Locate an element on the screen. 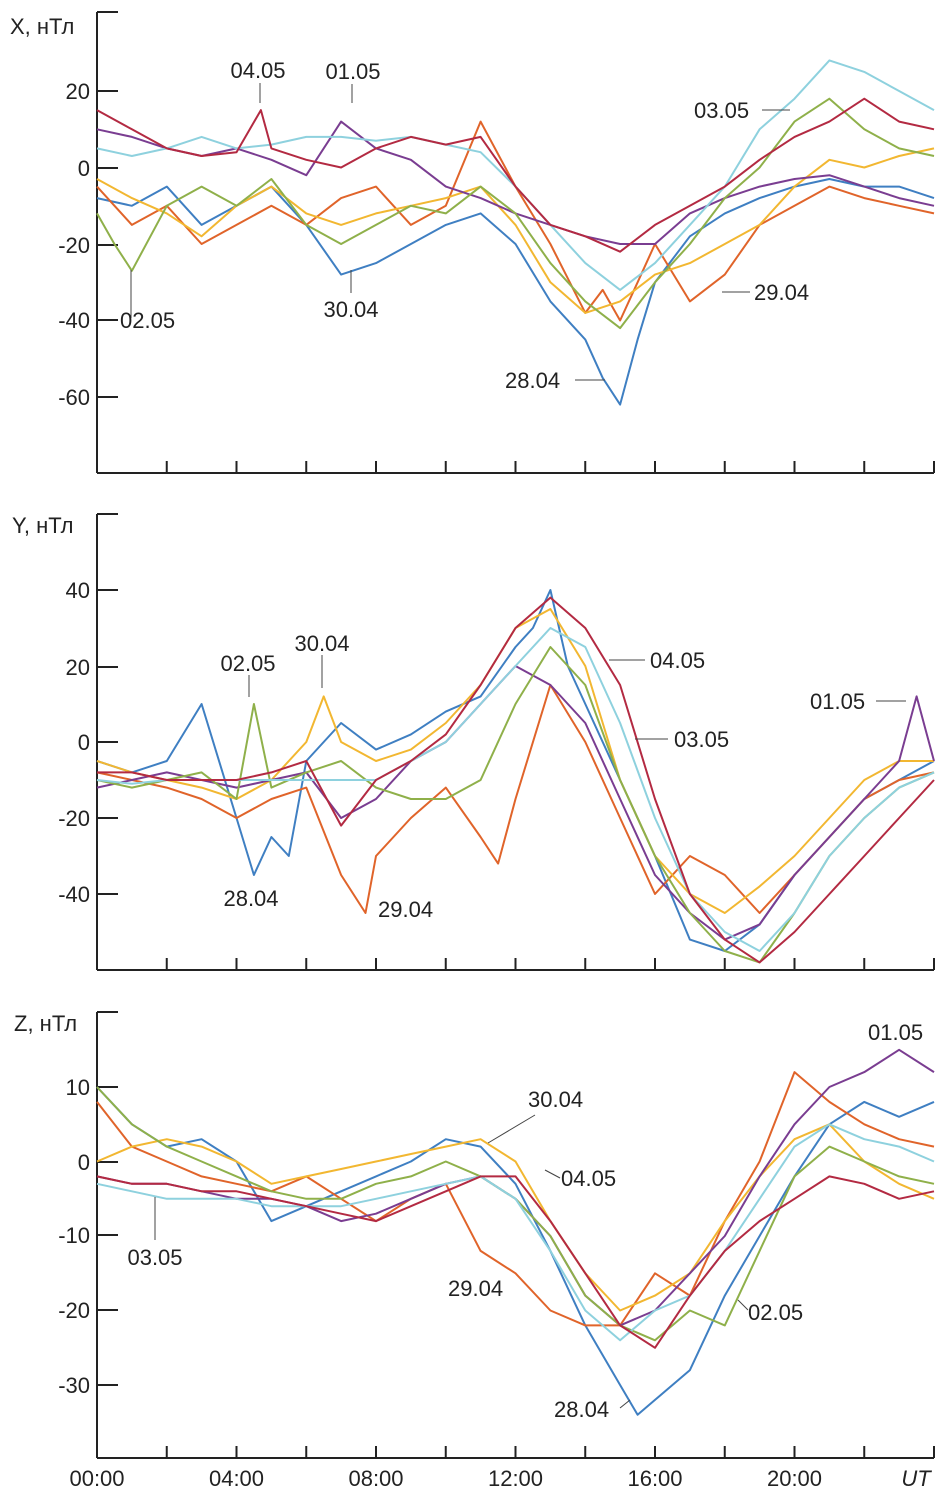 The image size is (938, 1493). panel-z-xticks: 00:00 04:00 08:00 12:00 16:00 20:00 UT is located at coordinates (502, 1468).